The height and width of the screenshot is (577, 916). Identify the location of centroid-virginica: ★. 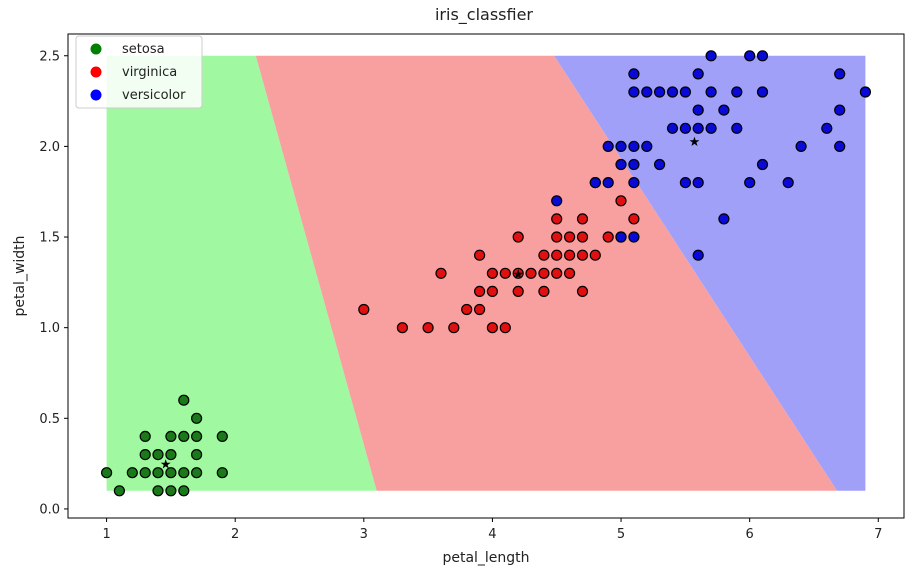
(518, 274).